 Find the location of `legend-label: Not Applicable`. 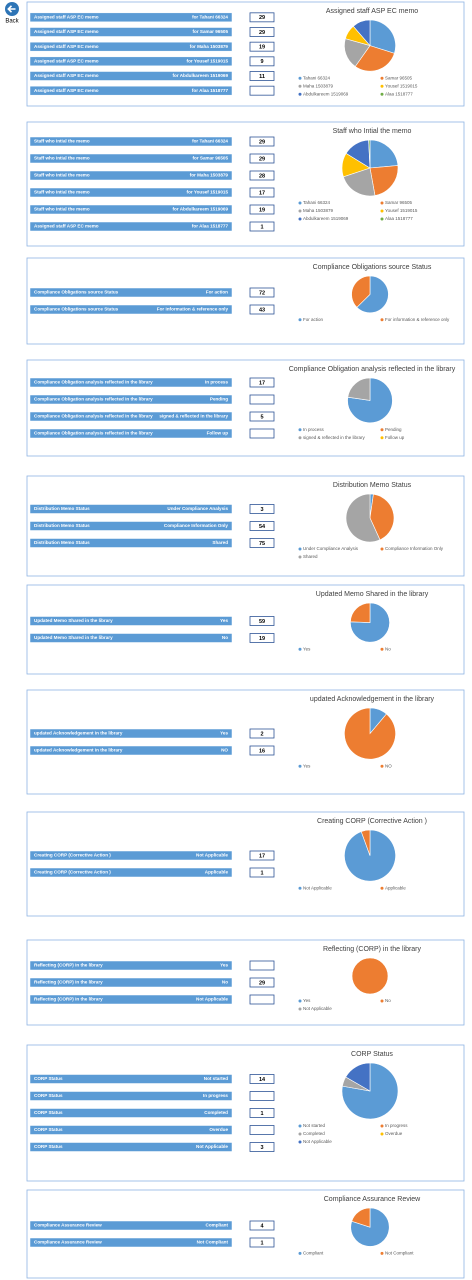

legend-label: Not Applicable is located at coordinates (317, 887).